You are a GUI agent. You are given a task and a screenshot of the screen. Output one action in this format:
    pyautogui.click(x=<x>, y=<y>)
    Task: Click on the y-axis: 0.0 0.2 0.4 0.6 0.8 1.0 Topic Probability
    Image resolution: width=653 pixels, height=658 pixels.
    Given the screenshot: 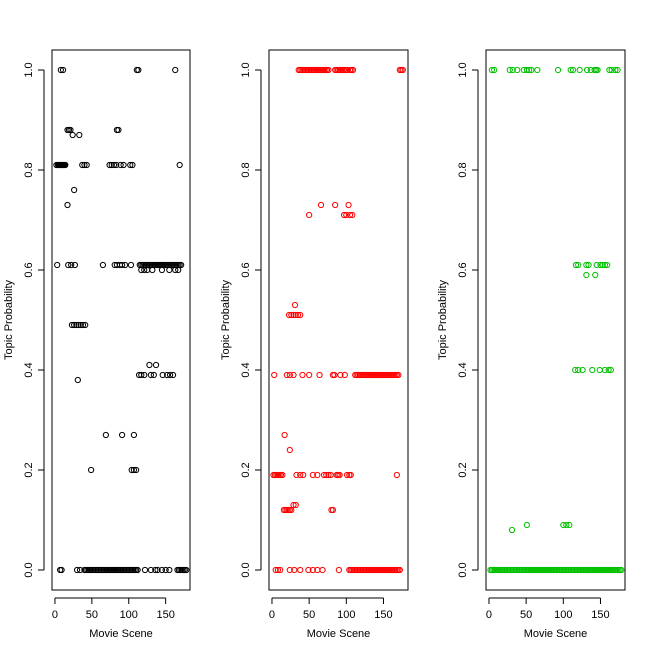 What is the action you would take?
    pyautogui.click(x=241, y=320)
    